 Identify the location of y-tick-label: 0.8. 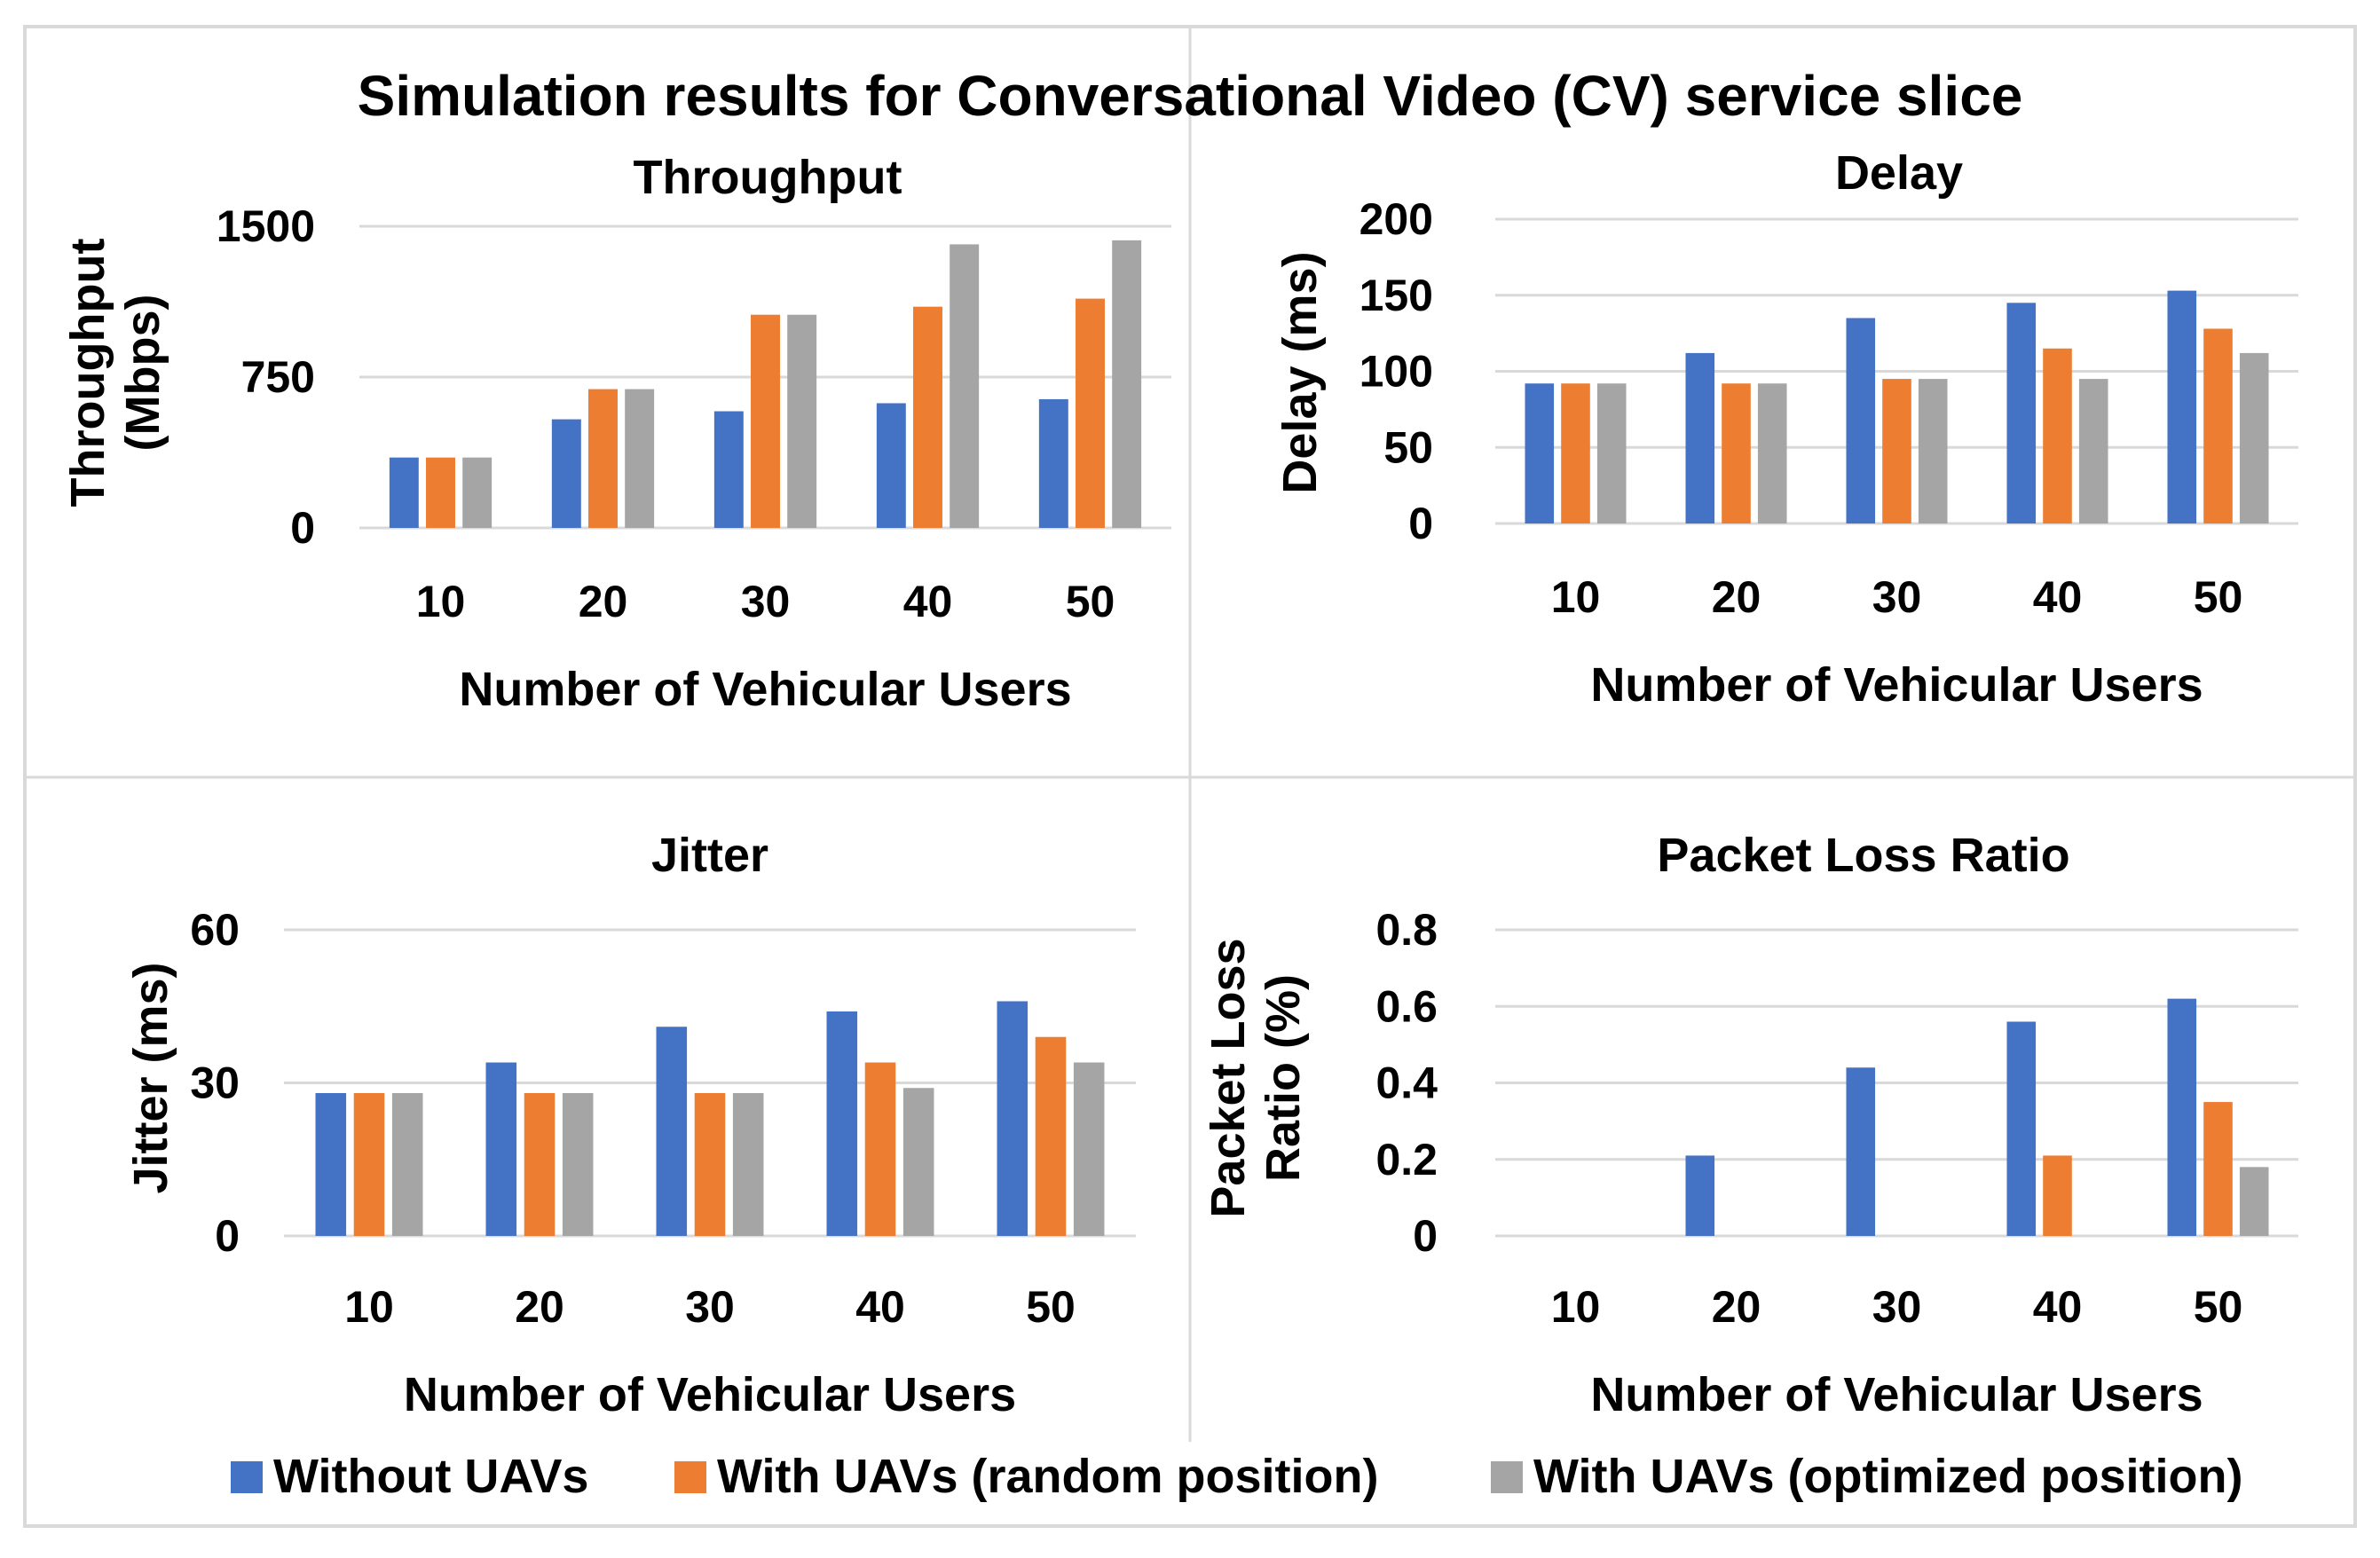
(1406, 930).